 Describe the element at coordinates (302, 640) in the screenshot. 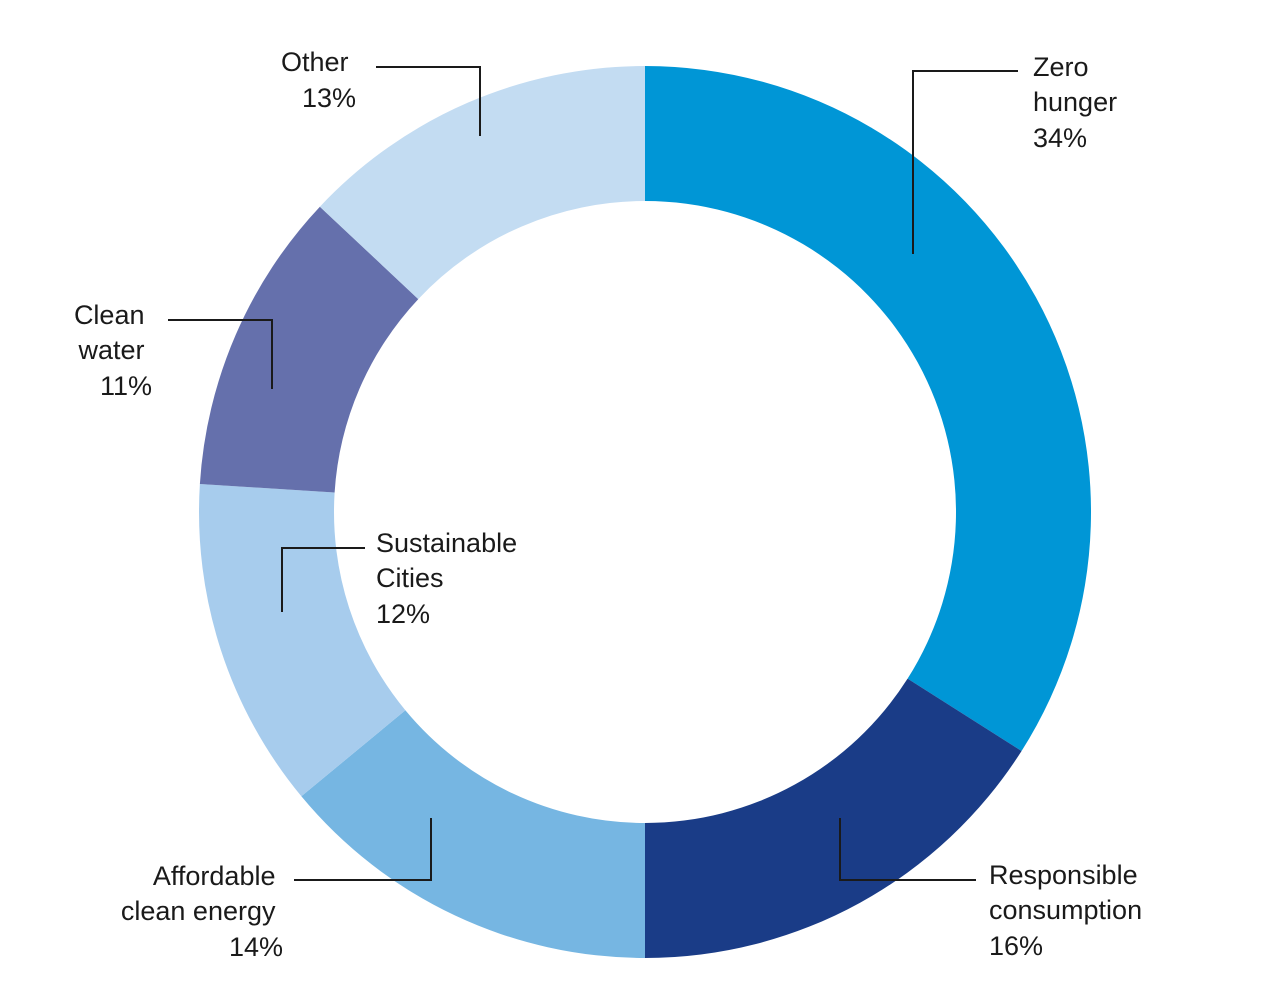

I see `slice-sustainable-cities` at that location.